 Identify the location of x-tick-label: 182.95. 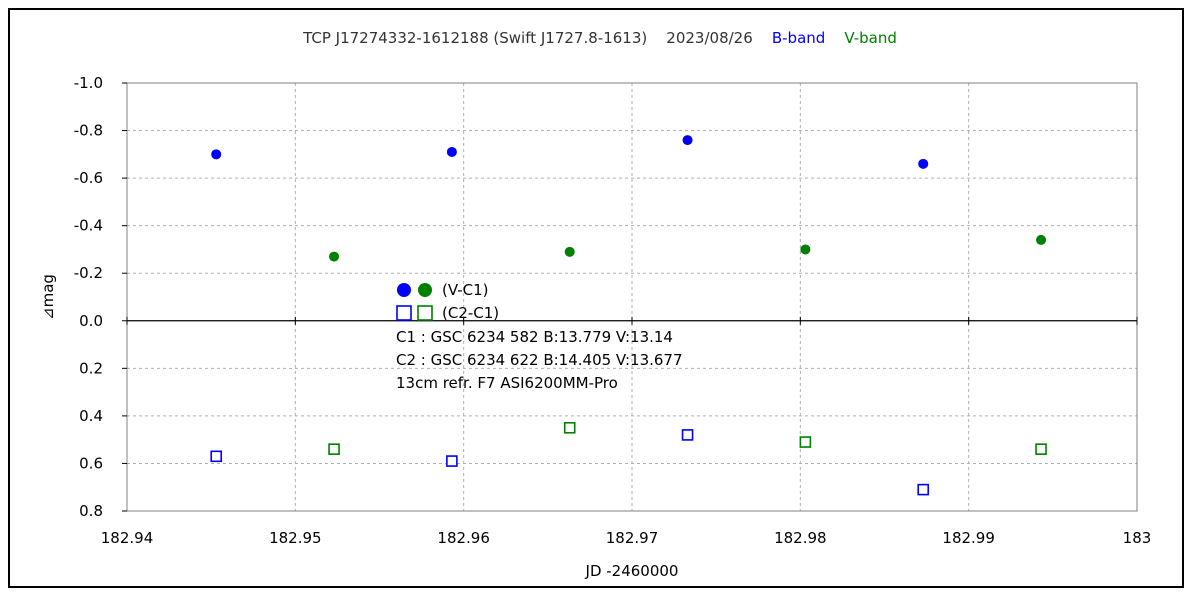
(295, 538).